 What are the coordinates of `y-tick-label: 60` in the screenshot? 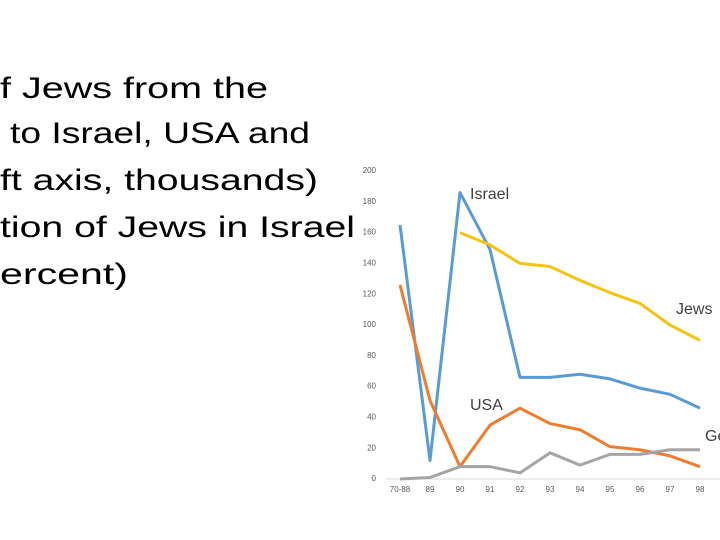 It's located at (371, 386).